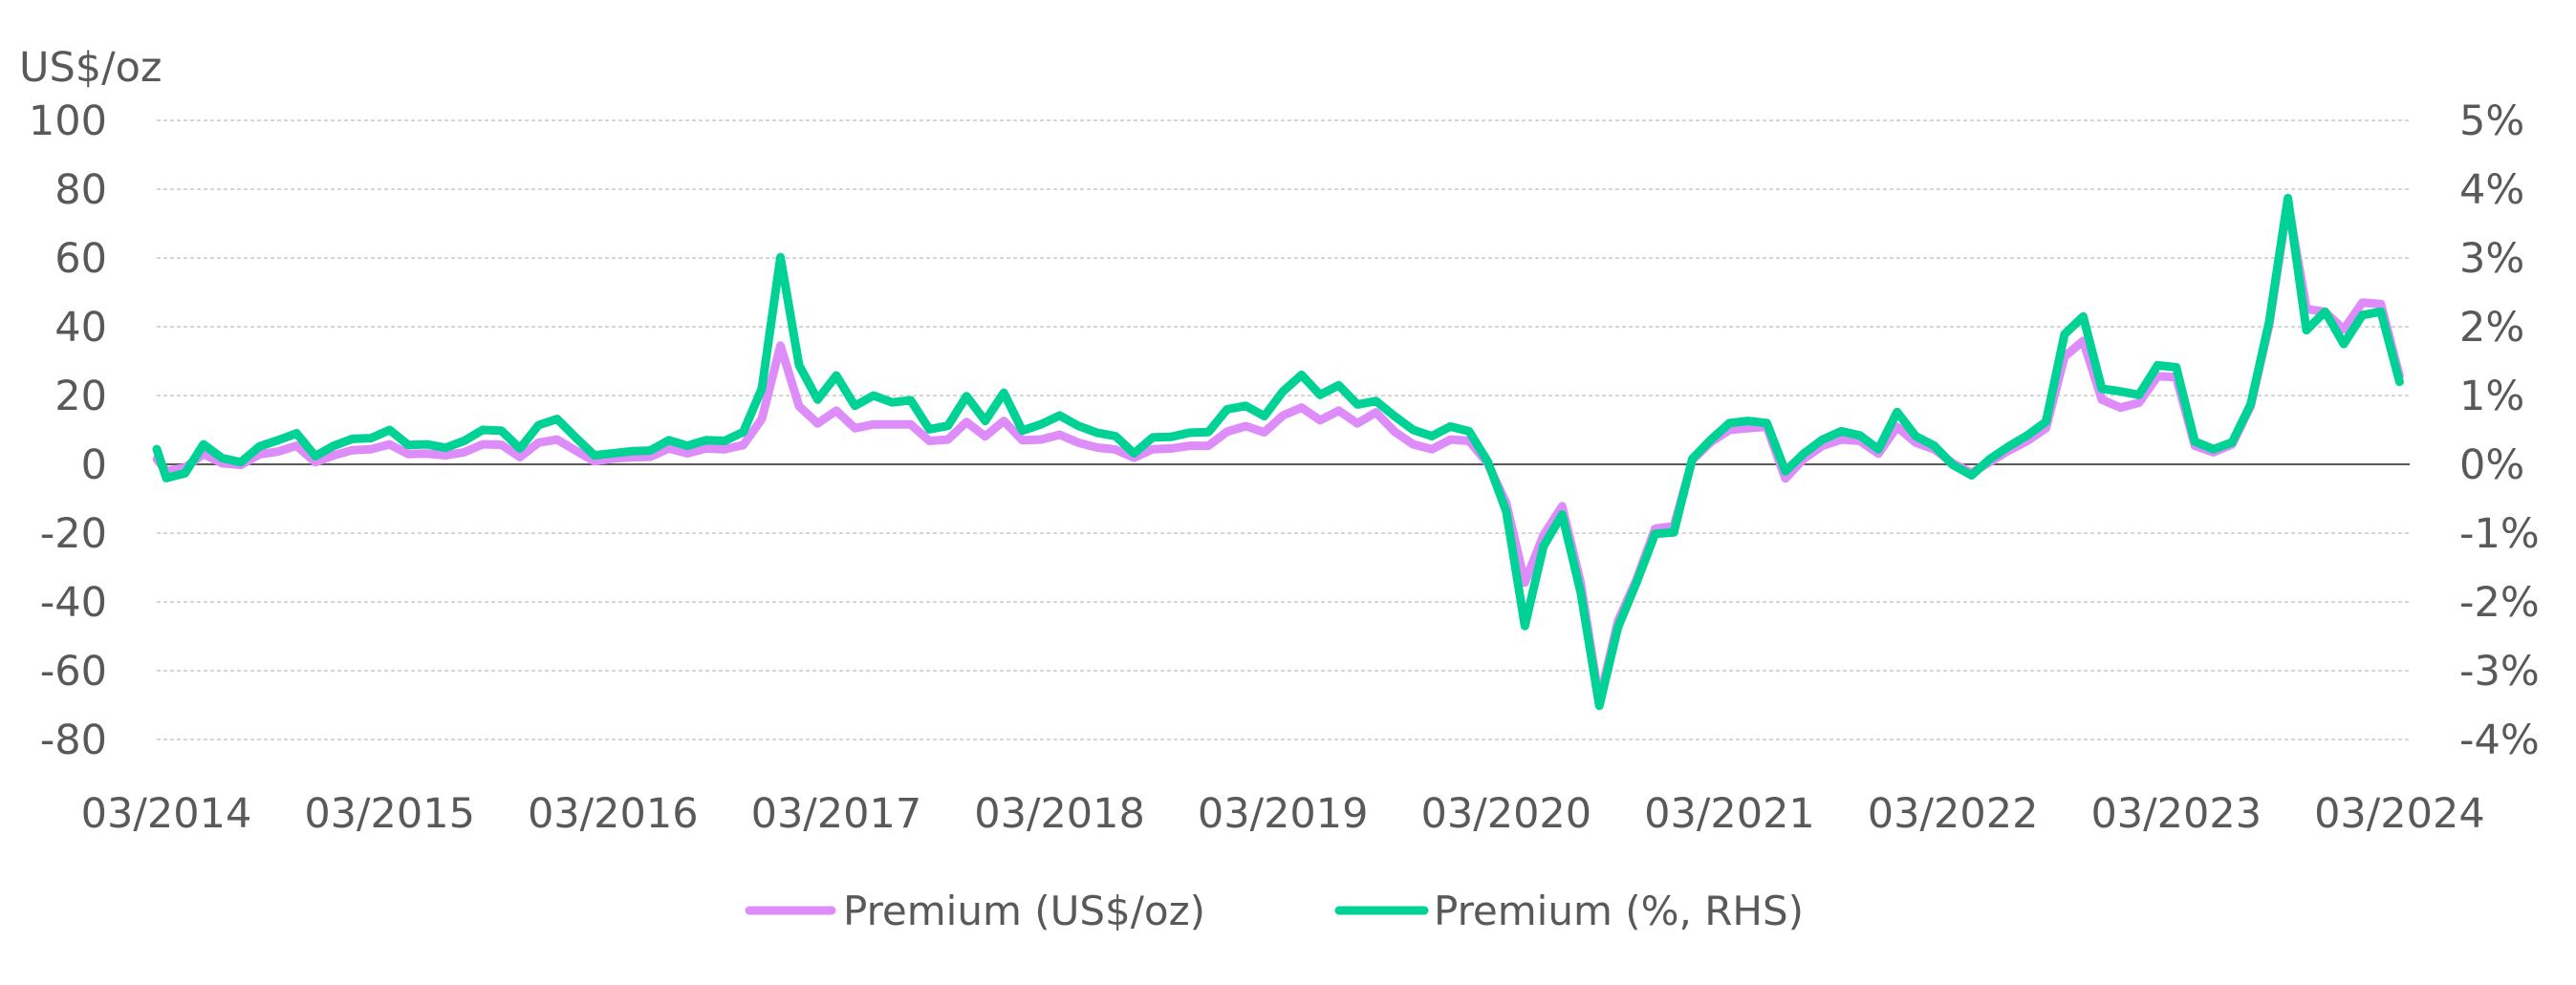 Image resolution: width=2576 pixels, height=985 pixels. Describe the element at coordinates (836, 814) in the screenshot. I see `x-axis-tick-label: 03/2017` at that location.